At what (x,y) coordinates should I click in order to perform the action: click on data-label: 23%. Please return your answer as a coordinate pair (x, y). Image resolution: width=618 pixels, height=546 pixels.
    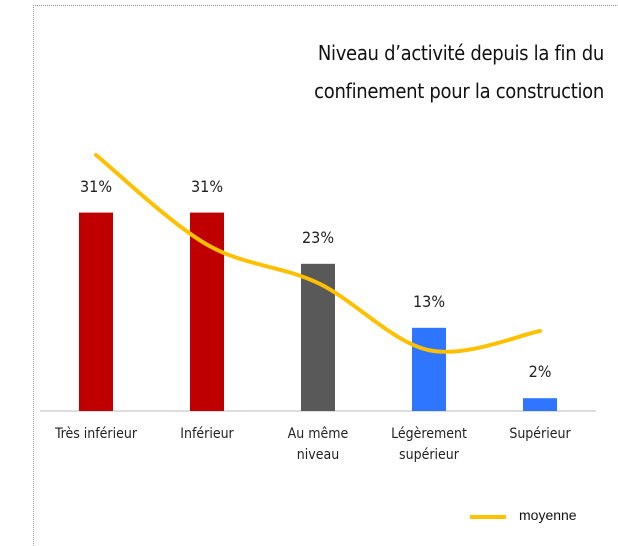
    Looking at the image, I should click on (318, 237).